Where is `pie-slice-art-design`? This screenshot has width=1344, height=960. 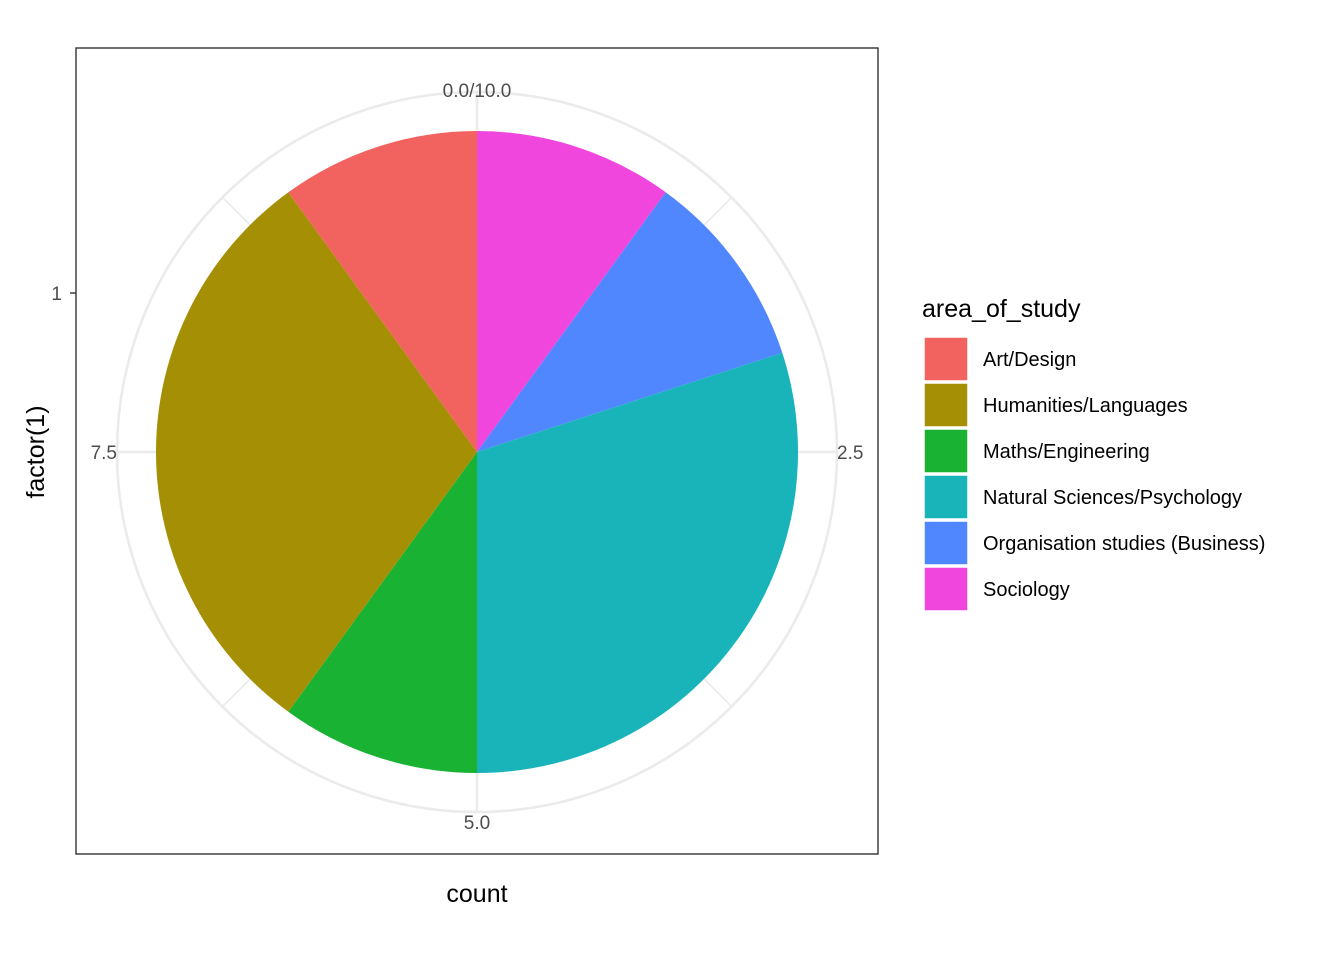 pie-slice-art-design is located at coordinates (382, 291).